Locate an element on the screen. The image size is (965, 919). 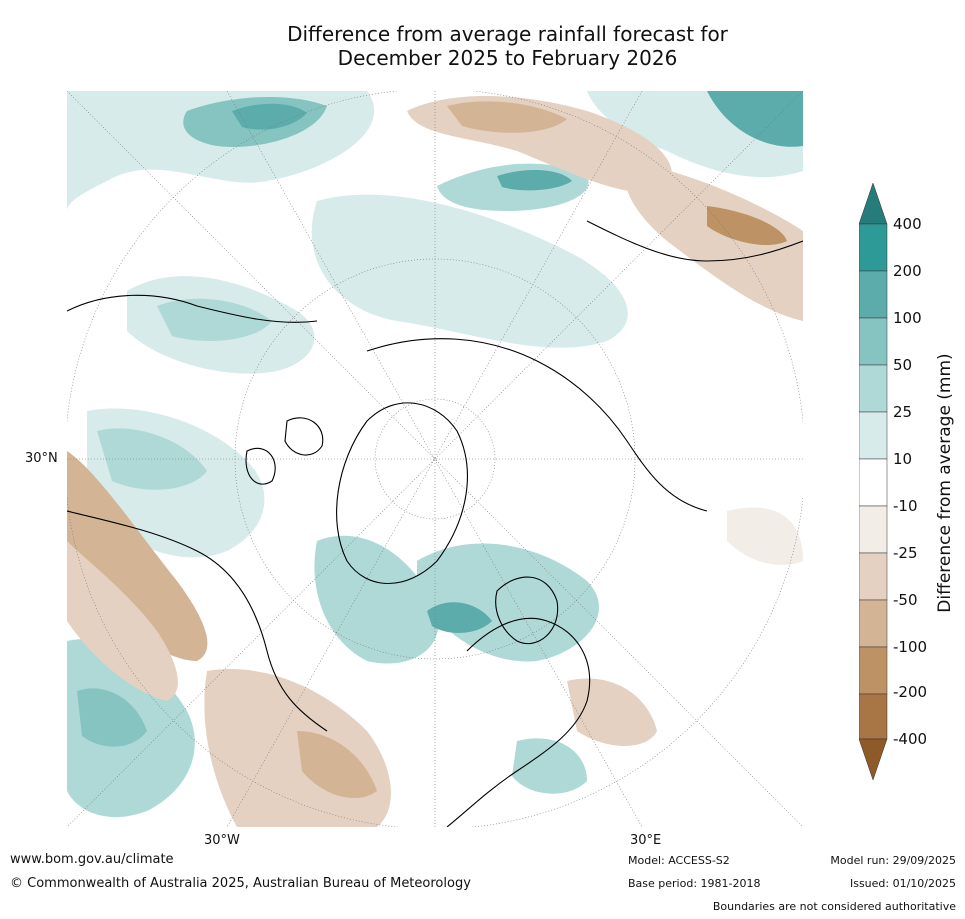
colorbar-tick-50: 50 is located at coordinates (903, 365).